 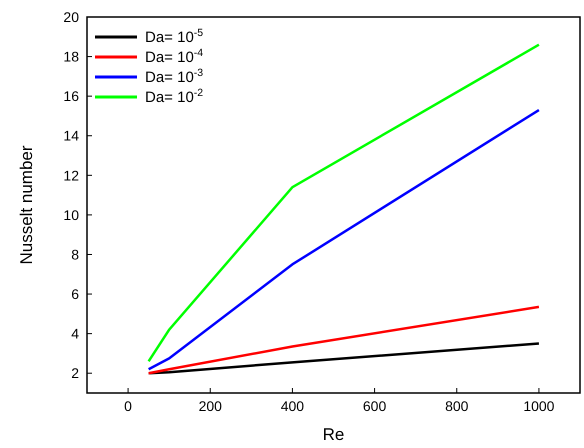 I want to click on y-tick-label: 4, so click(x=75, y=334).